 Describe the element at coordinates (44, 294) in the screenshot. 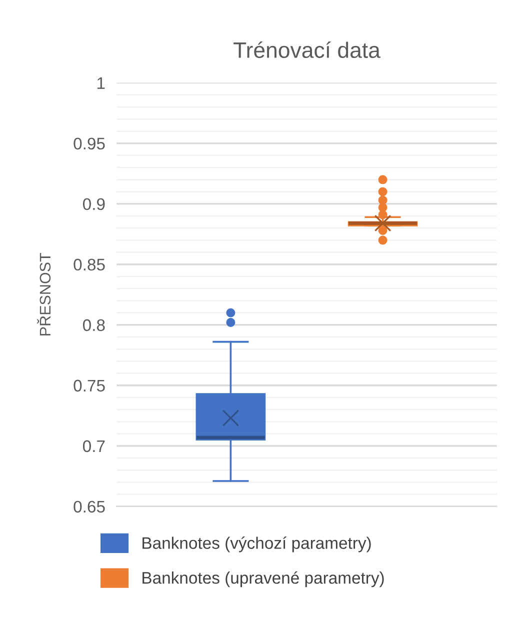

I see `y-axis-title: PŘESNOST` at that location.